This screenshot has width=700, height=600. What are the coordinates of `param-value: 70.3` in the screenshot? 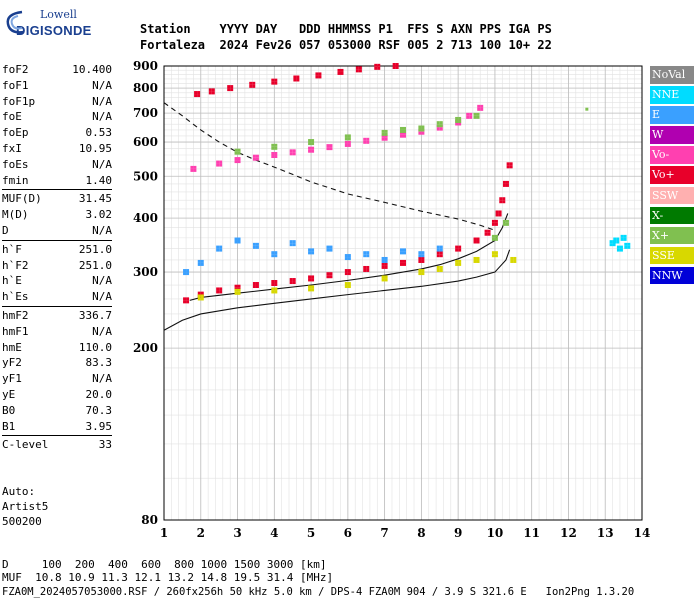 It's located at (99, 410).